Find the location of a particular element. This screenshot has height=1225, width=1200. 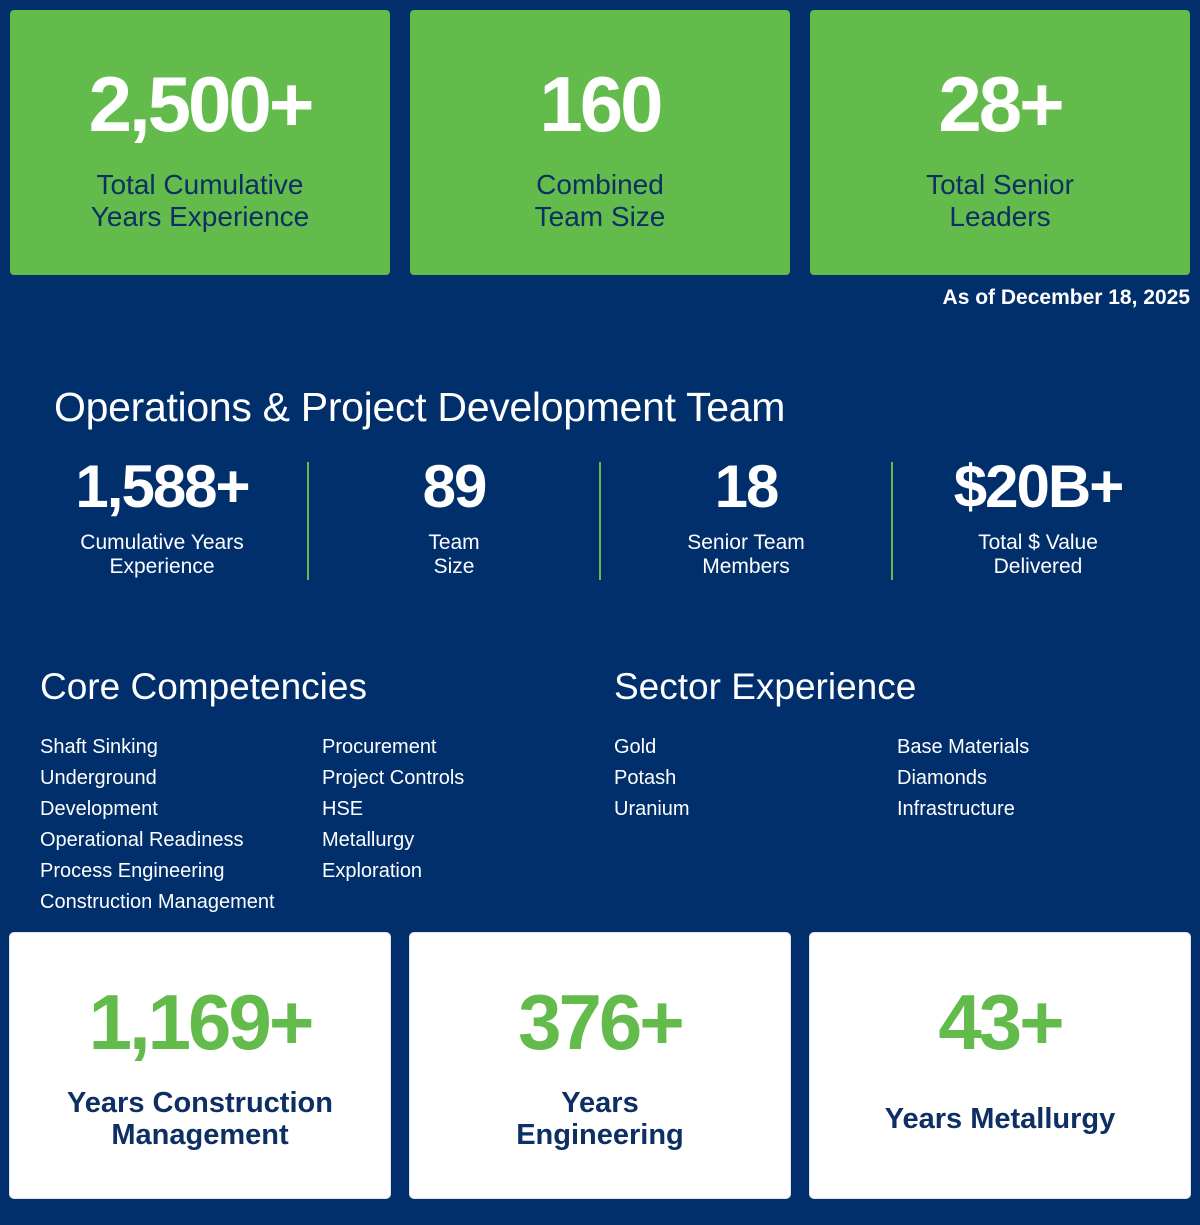

sector-experience-list-2: Base Materials Diamonds Infrastructure is located at coordinates (963, 778).